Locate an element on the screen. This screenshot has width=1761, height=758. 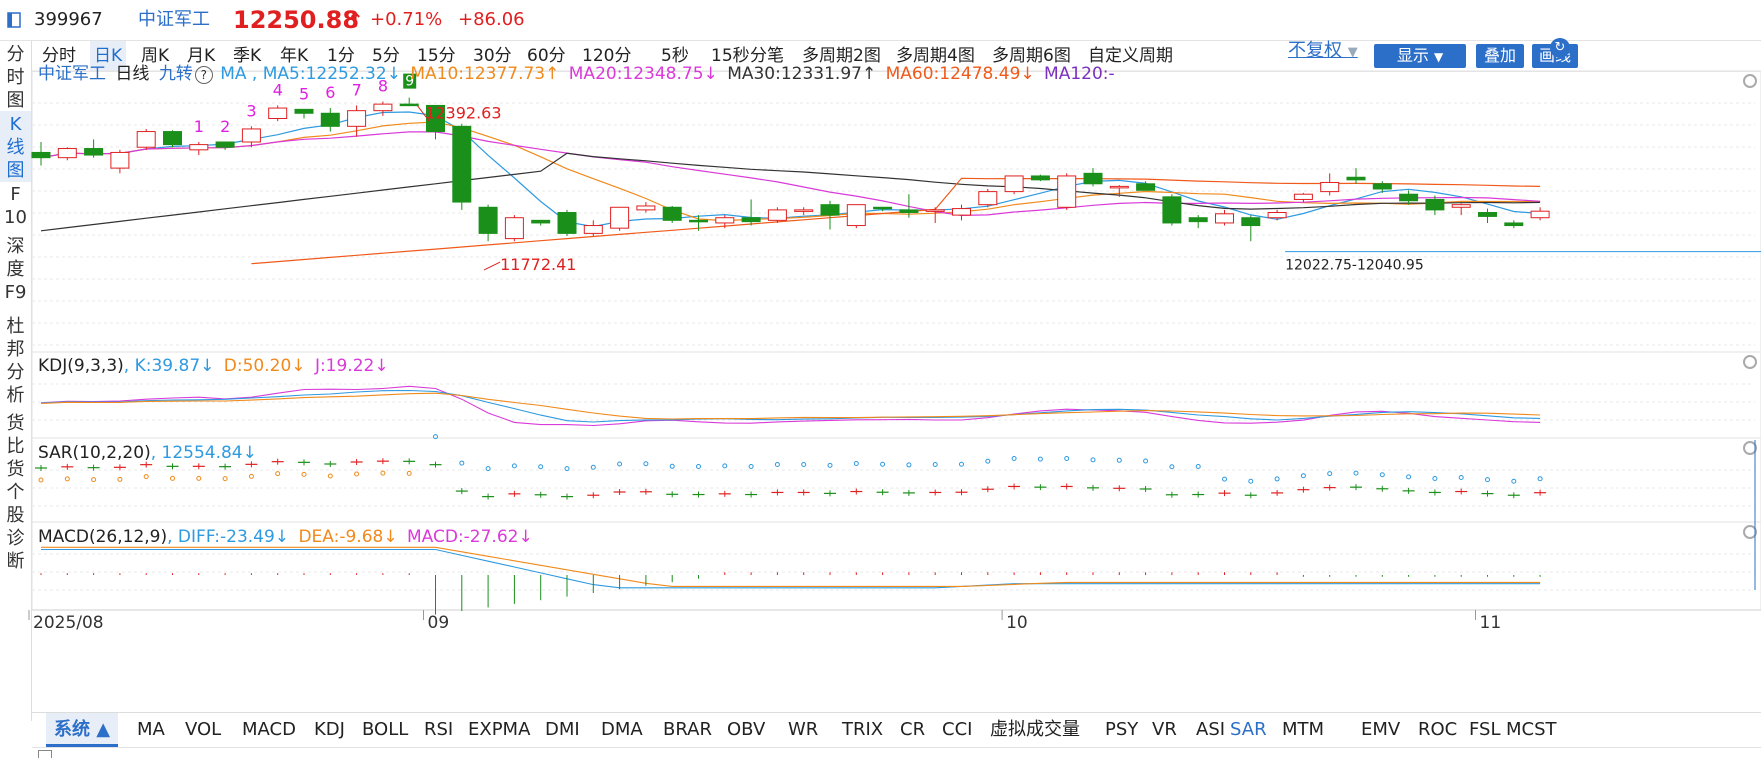
period-tab: 60分 is located at coordinates (546, 56).